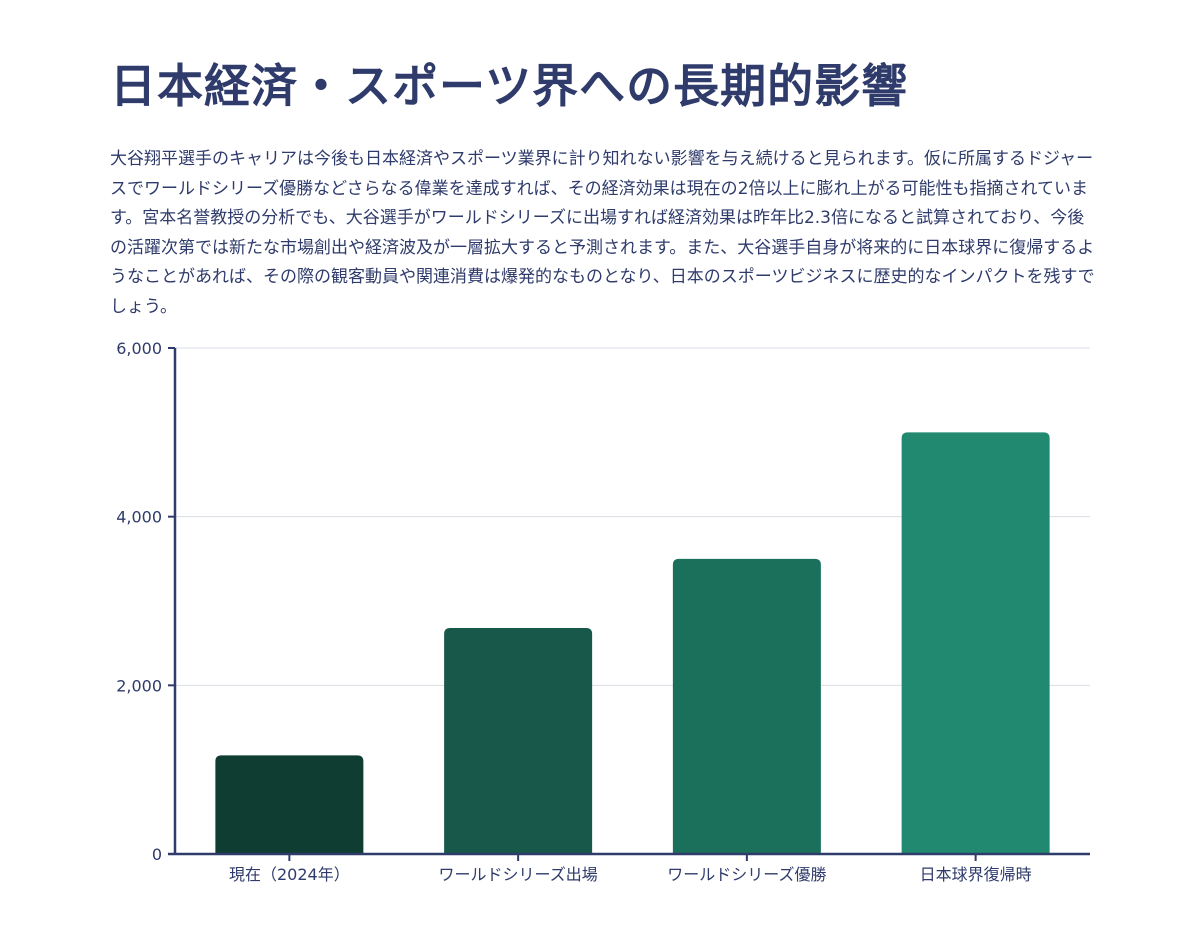 The image size is (1200, 935). What do you see at coordinates (139, 517) in the screenshot?
I see `y-tick-label: 4,000` at bounding box center [139, 517].